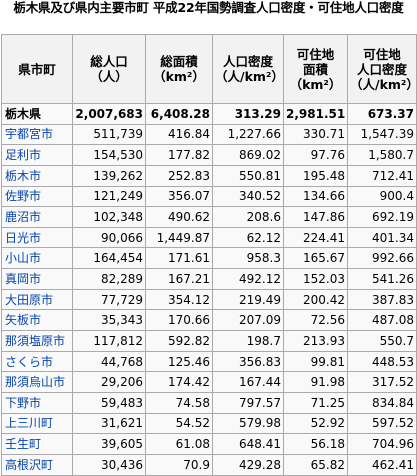 The height and width of the screenshot is (476, 417). I want to click on municipality-link: 壬生町, so click(23, 444).